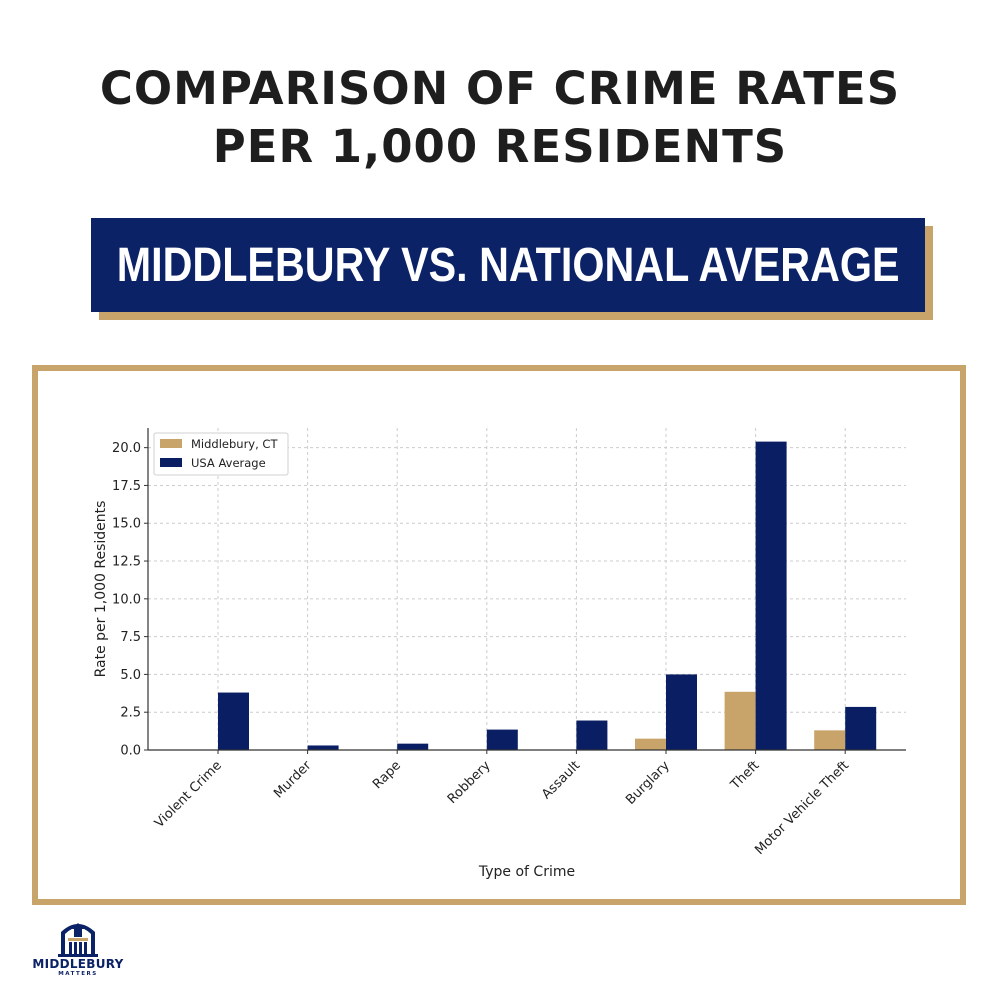 This screenshot has width=1000, height=1000. What do you see at coordinates (802, 808) in the screenshot?
I see `x-tick-label: Motor Vehicle Theft` at bounding box center [802, 808].